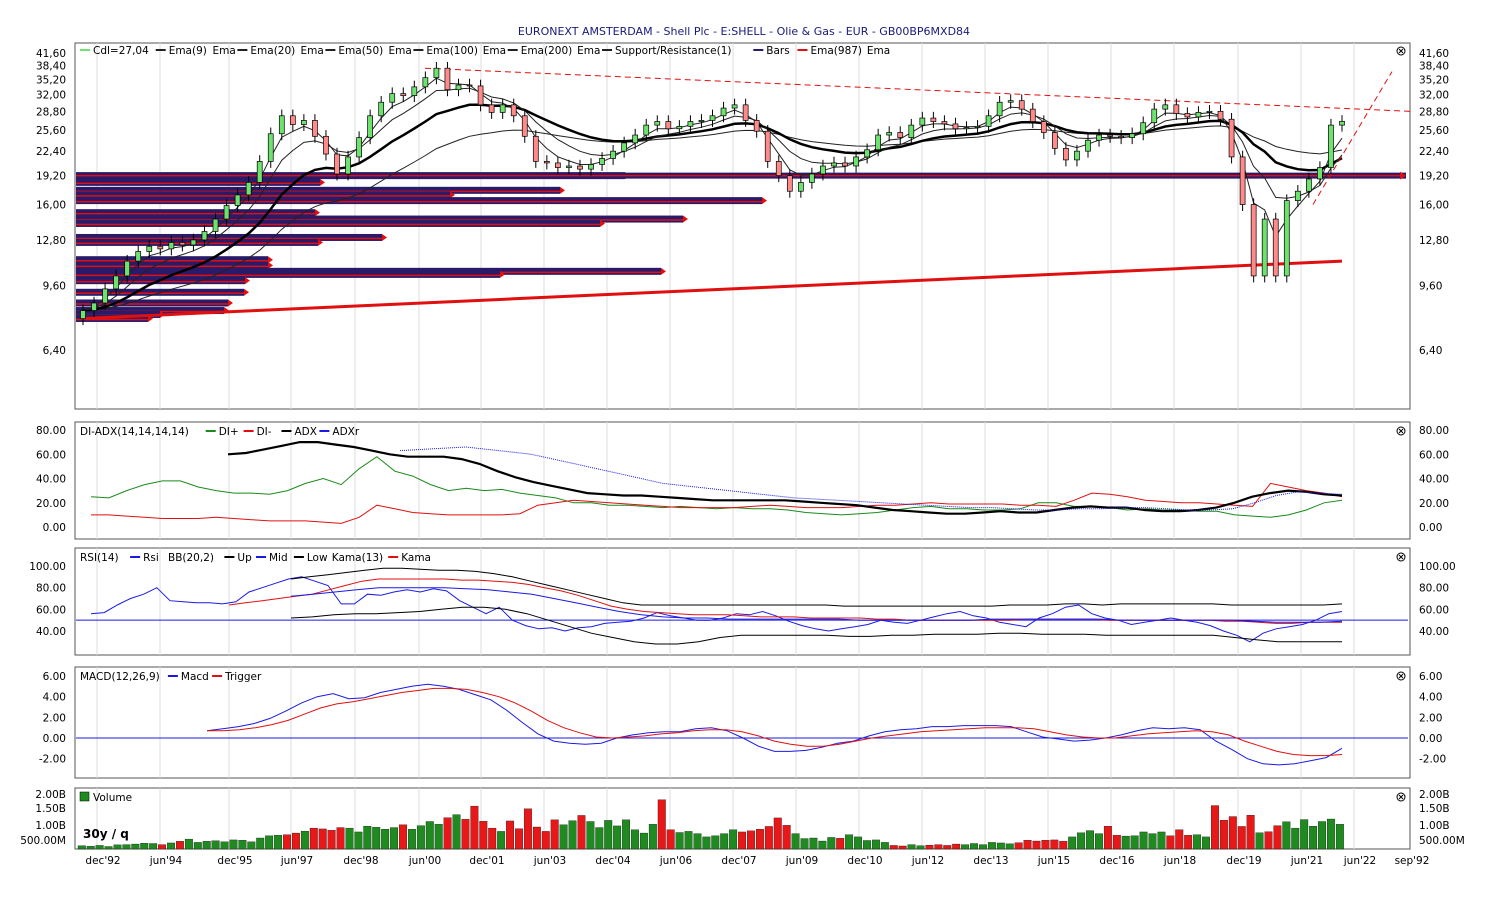 This screenshot has width=1488, height=897. Describe the element at coordinates (837, 51) in the screenshot. I see `legend-label: Ema(987)` at that location.